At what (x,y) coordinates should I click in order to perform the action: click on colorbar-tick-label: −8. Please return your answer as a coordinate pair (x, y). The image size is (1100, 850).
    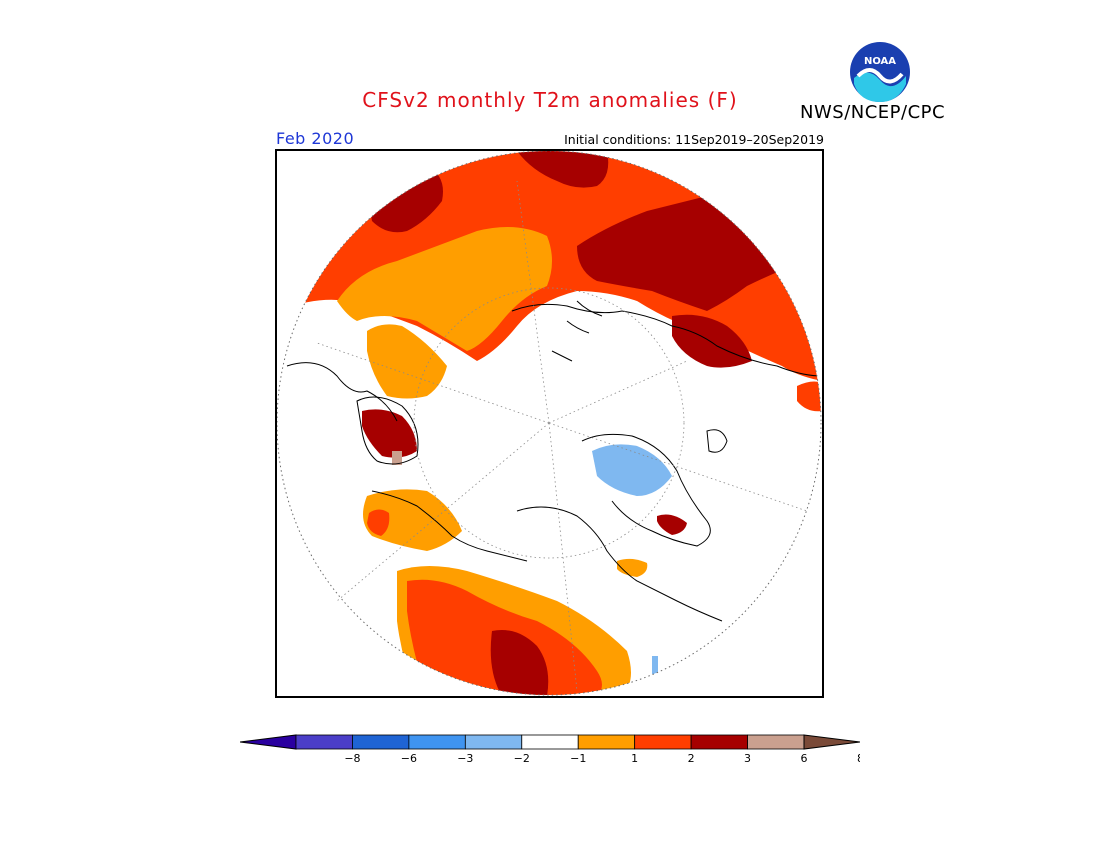
    Looking at the image, I should click on (352, 758).